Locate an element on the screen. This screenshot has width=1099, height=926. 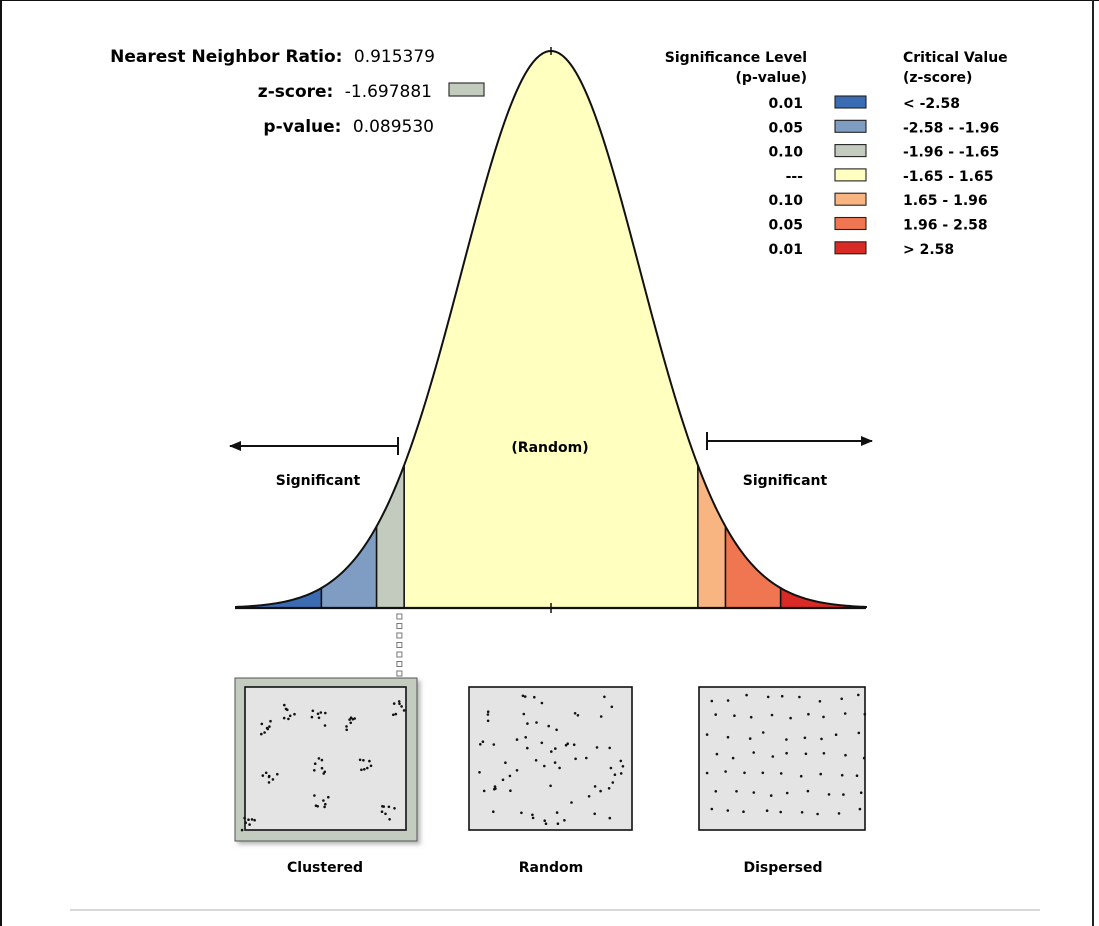
legend-z-range: -1.96 - -1.65 is located at coordinates (951, 153).